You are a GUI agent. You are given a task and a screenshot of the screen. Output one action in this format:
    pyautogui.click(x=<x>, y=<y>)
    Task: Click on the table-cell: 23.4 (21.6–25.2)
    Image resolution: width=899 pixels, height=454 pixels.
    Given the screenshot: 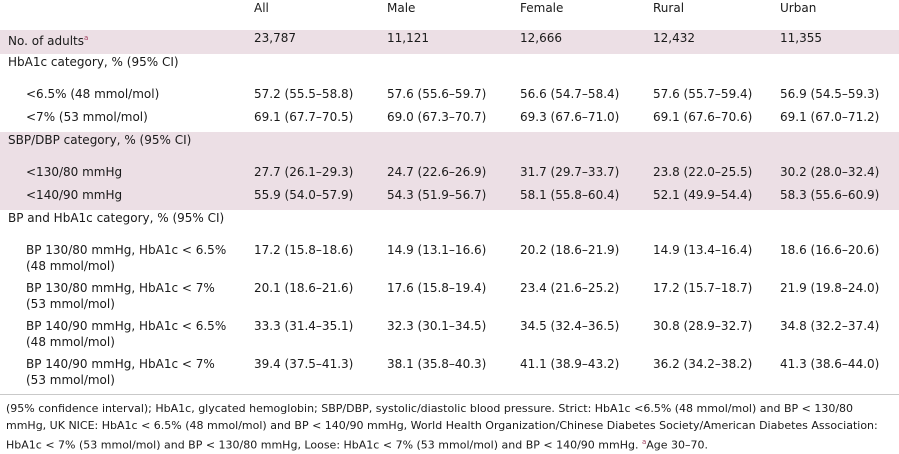 What is the action you would take?
    pyautogui.click(x=570, y=288)
    